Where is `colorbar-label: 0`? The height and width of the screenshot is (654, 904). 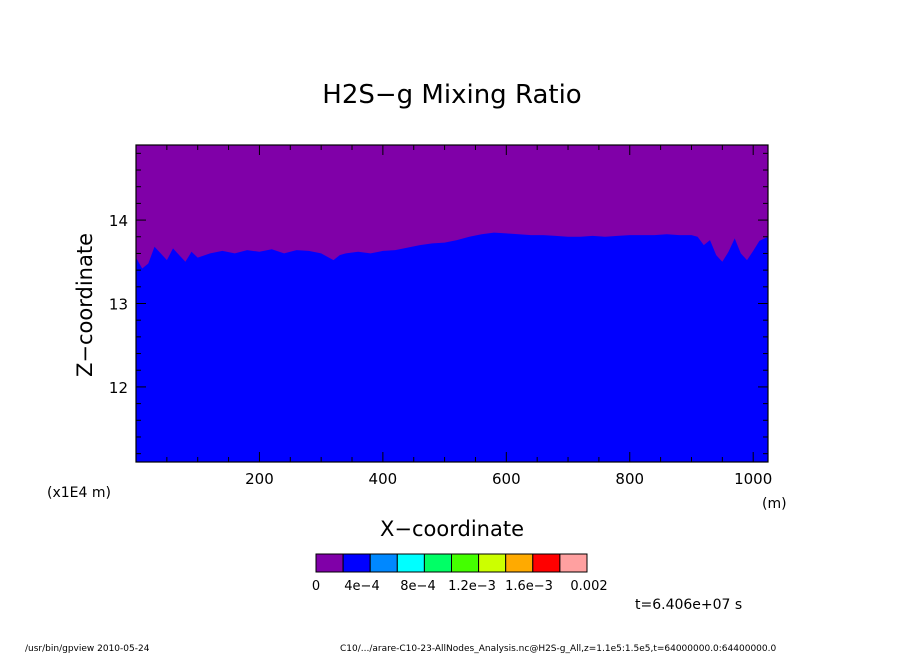 colorbar-label: 0 is located at coordinates (316, 586).